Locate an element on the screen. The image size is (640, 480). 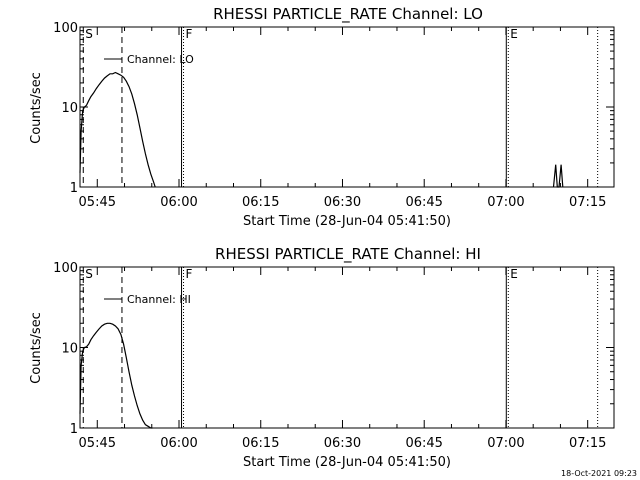
legend: Channel: HI is located at coordinates (147, 299).